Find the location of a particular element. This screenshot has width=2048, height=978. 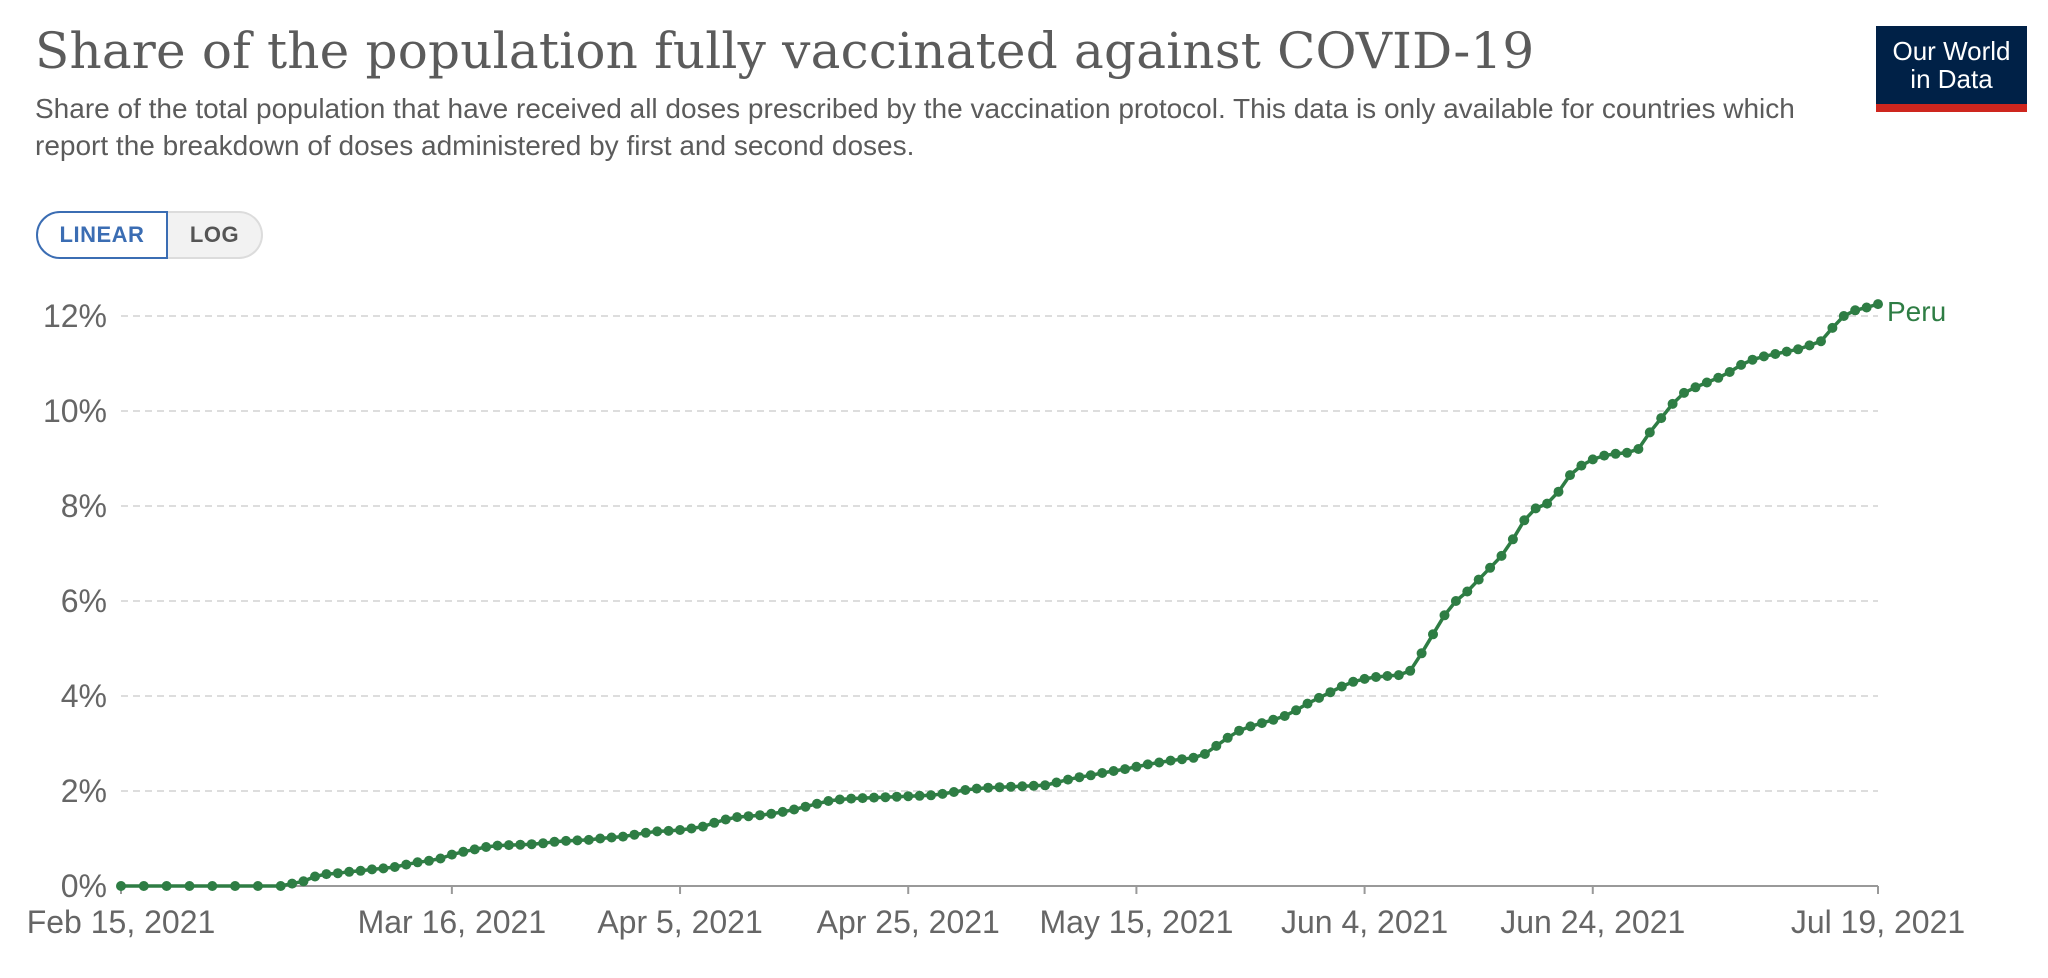

owid-logo: Our World in Data is located at coordinates (1951, 69).